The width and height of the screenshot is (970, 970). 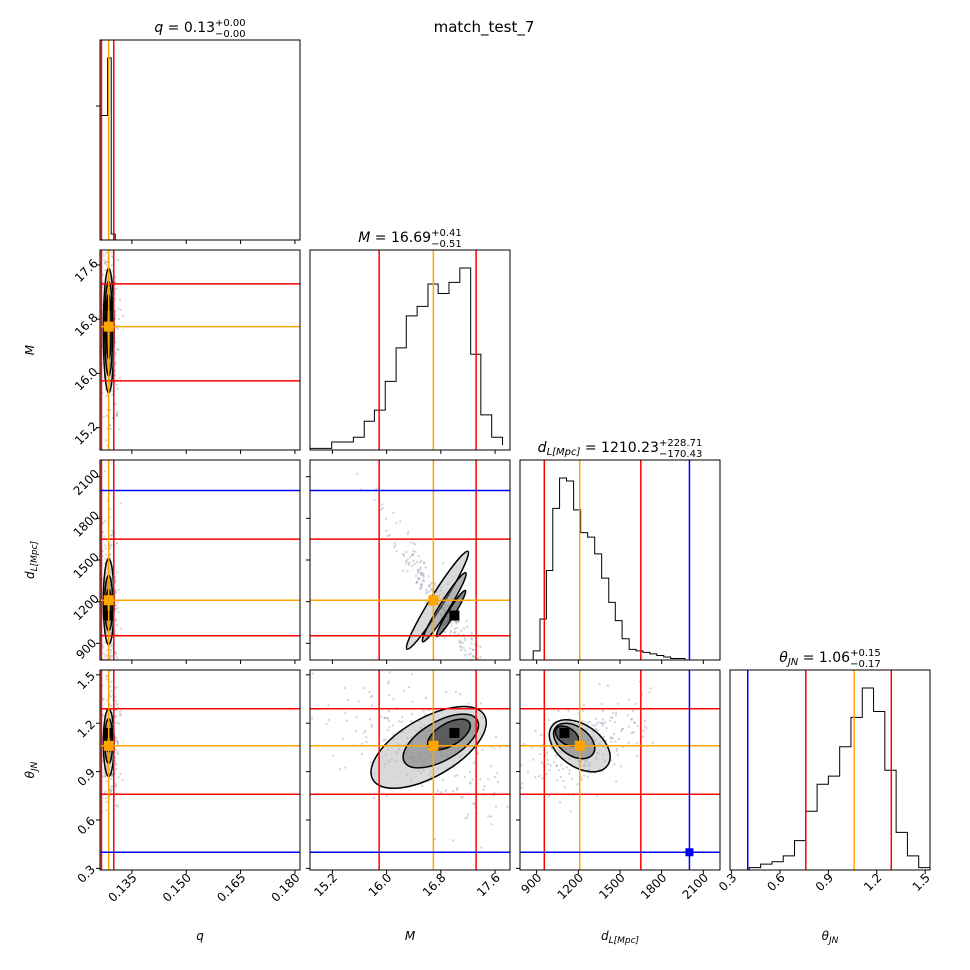 What do you see at coordinates (230, 34) in the screenshot?
I see `panel-title-err-minus: −0.00` at bounding box center [230, 34].